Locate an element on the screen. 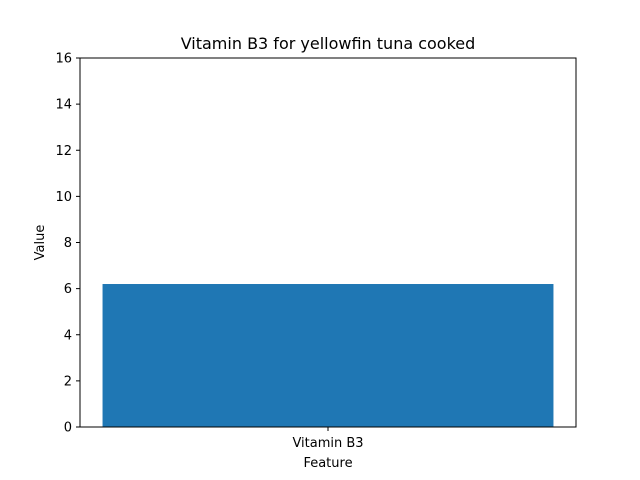 The image size is (640, 480). y-tick-label: 4 is located at coordinates (68, 335).